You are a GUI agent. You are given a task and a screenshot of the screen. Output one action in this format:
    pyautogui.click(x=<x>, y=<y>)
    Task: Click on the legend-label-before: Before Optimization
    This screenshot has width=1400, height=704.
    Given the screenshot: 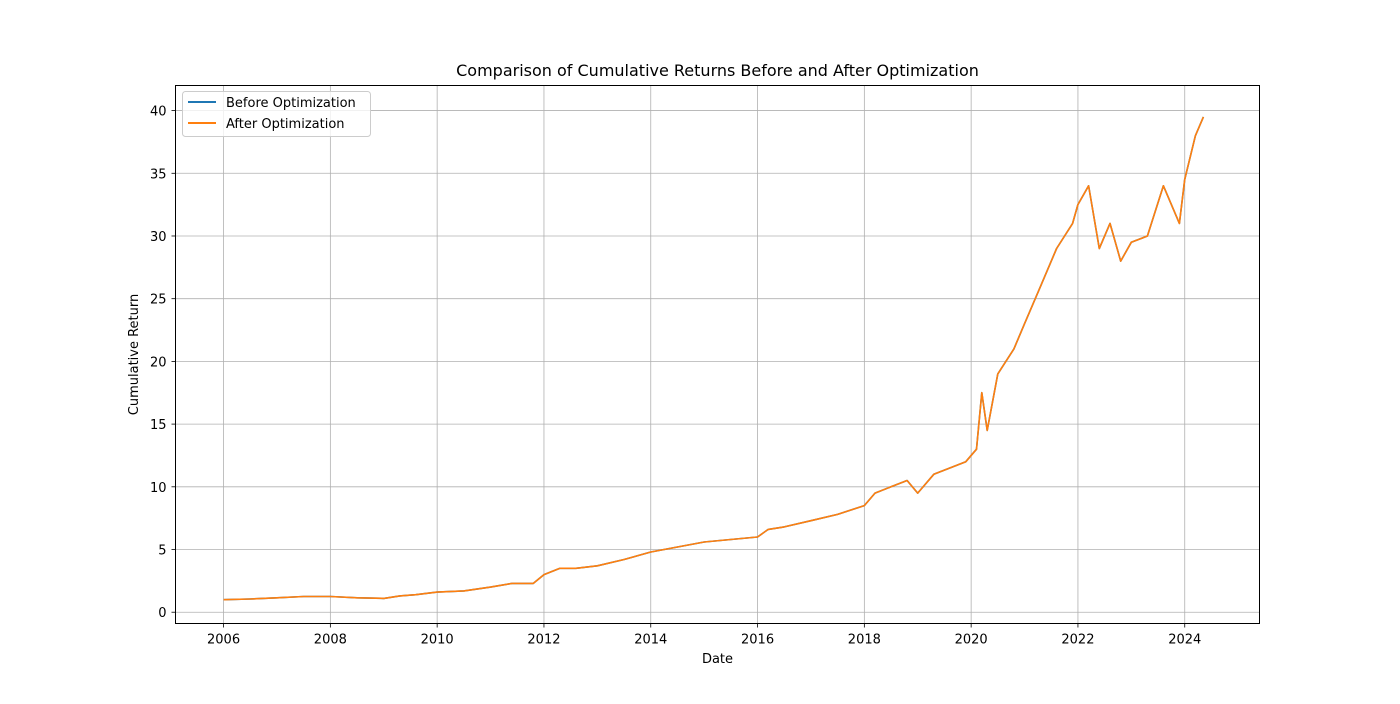 What is the action you would take?
    pyautogui.click(x=291, y=103)
    